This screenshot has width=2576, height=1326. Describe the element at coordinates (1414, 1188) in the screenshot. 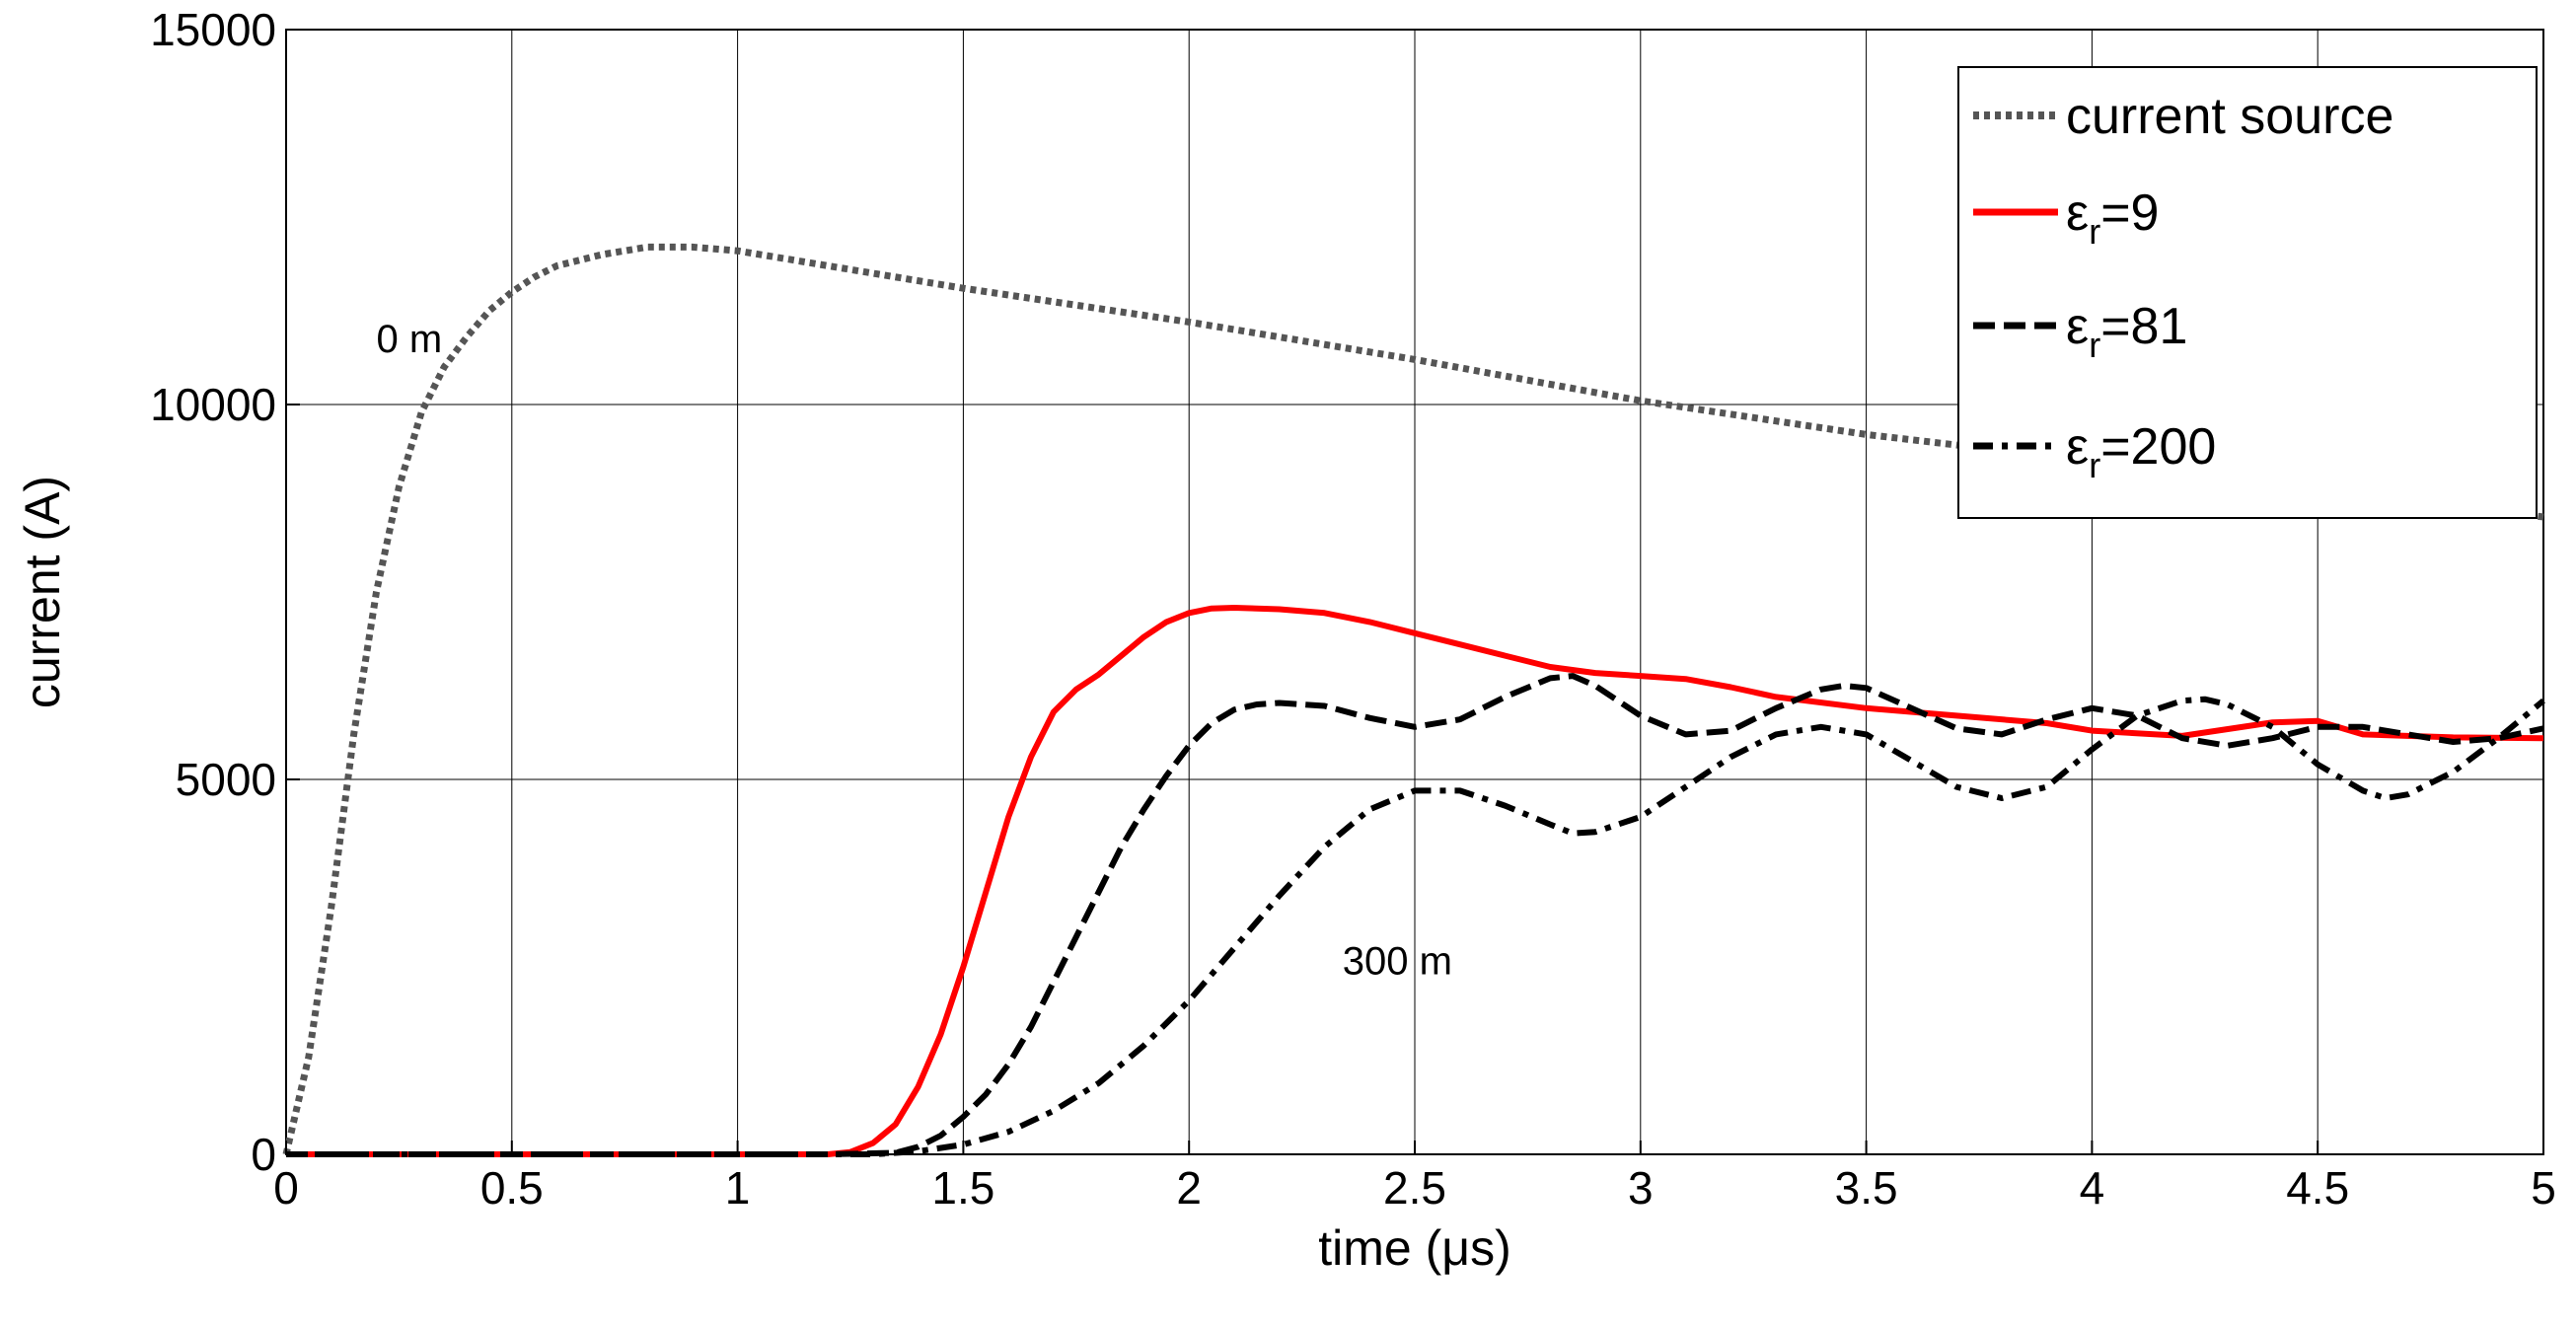

I see `x-tick-label: 2.5` at that location.